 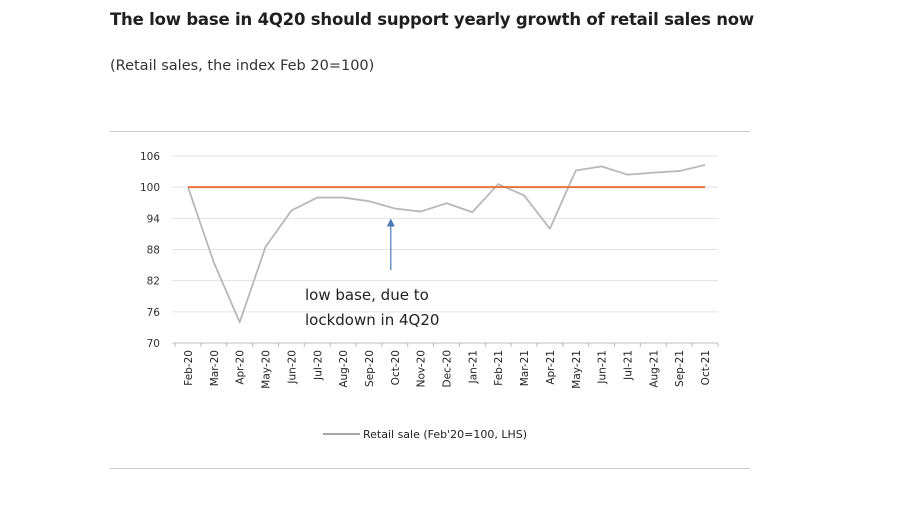 What do you see at coordinates (154, 219) in the screenshot?
I see `y-tick-label: 94` at bounding box center [154, 219].